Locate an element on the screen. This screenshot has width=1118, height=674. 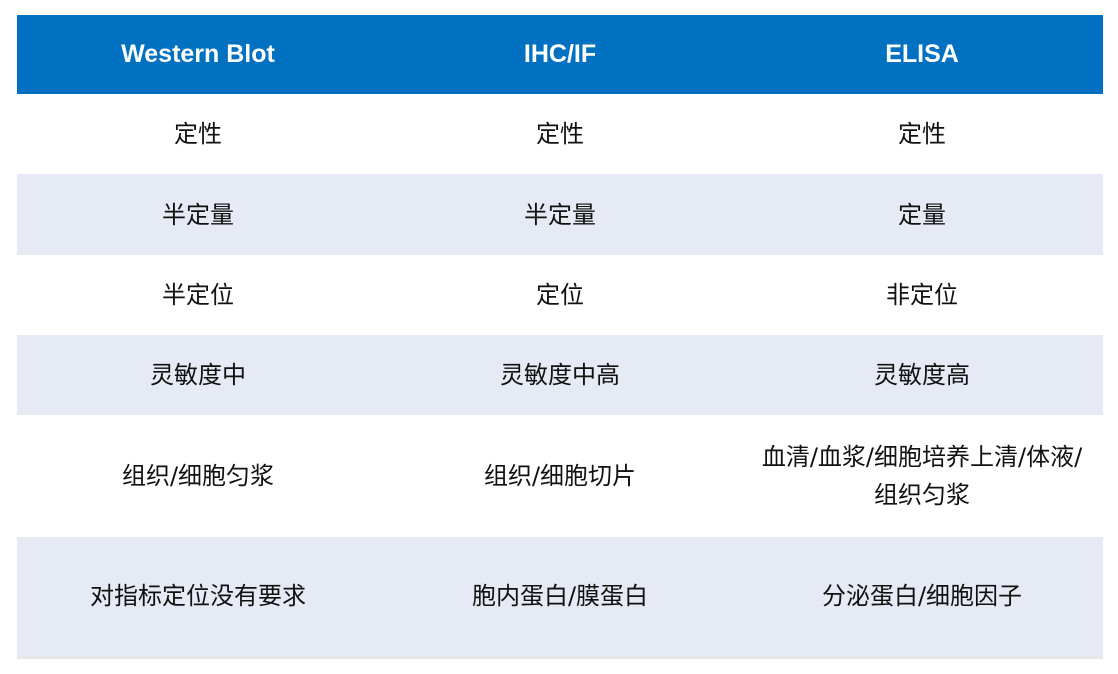
table-cell: 定量 is located at coordinates (922, 214).